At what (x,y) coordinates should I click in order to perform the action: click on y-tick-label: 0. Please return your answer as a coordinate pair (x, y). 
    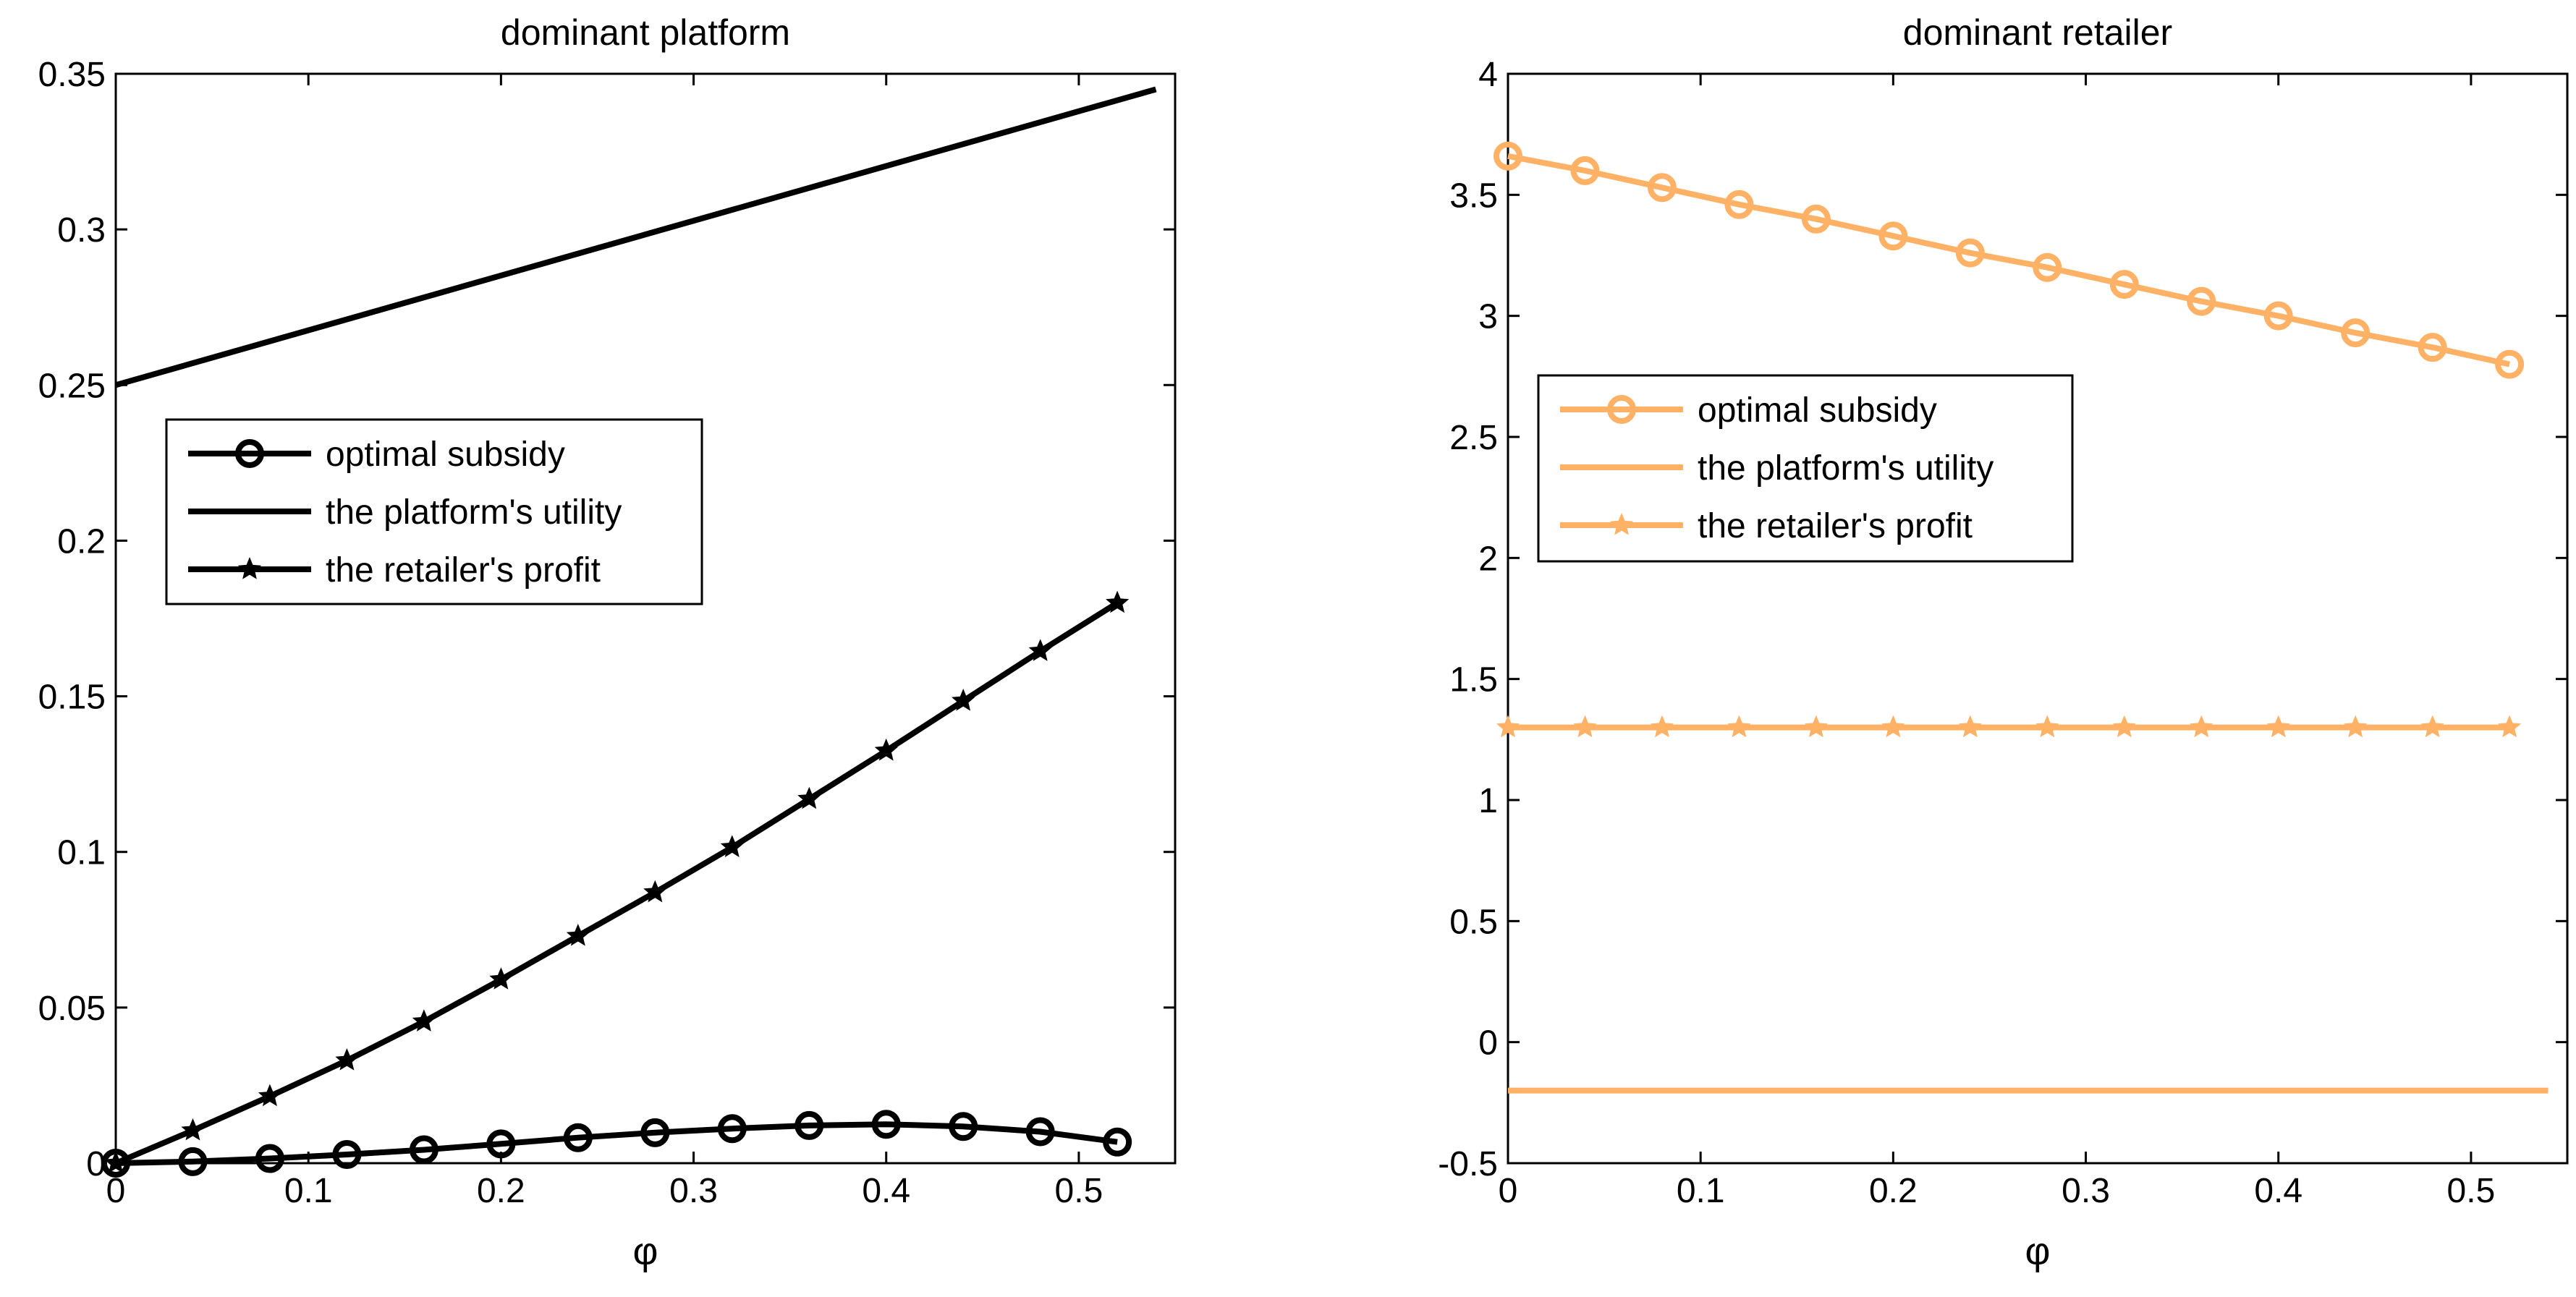
    Looking at the image, I should click on (1488, 1044).